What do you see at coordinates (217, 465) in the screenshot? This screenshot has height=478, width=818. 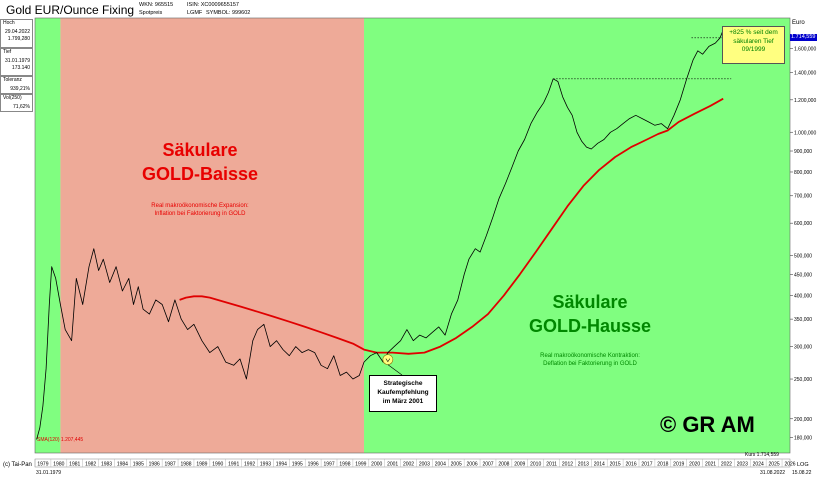 I see `x-tick-label: 1990` at bounding box center [217, 465].